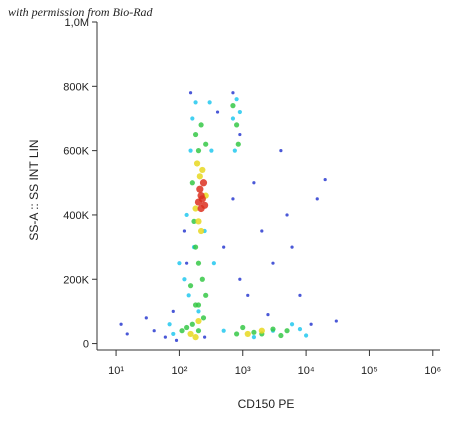 The height and width of the screenshot is (423, 450). I want to click on x-tick-label: 10¹, so click(116, 371).